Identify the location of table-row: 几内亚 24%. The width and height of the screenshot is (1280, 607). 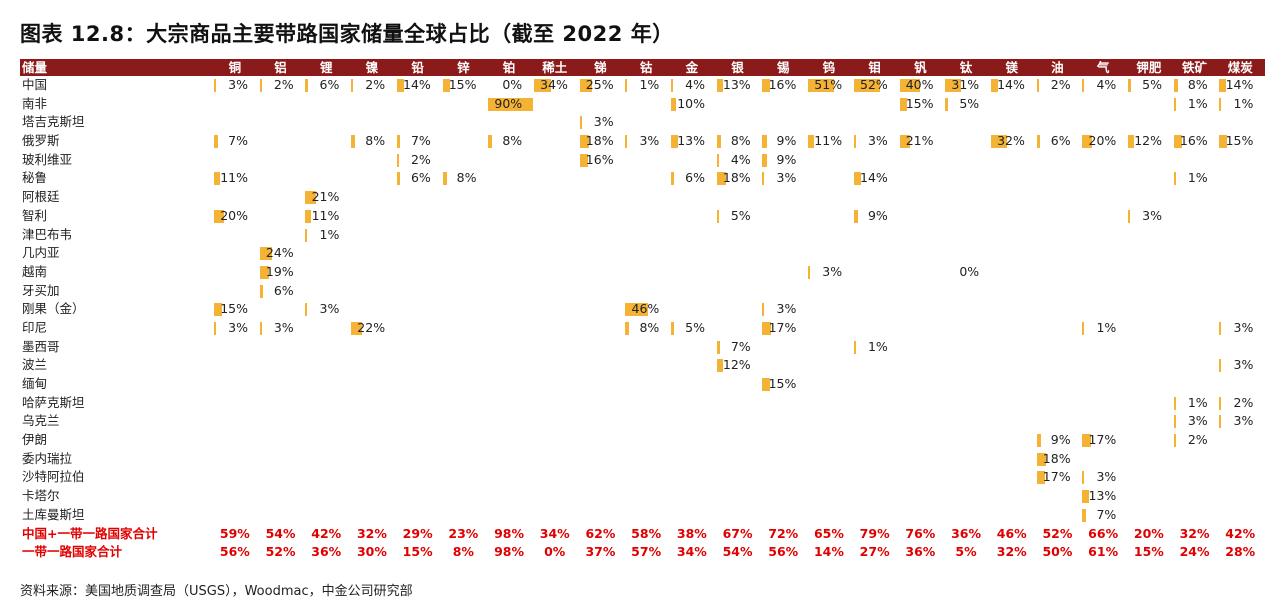
(642, 253).